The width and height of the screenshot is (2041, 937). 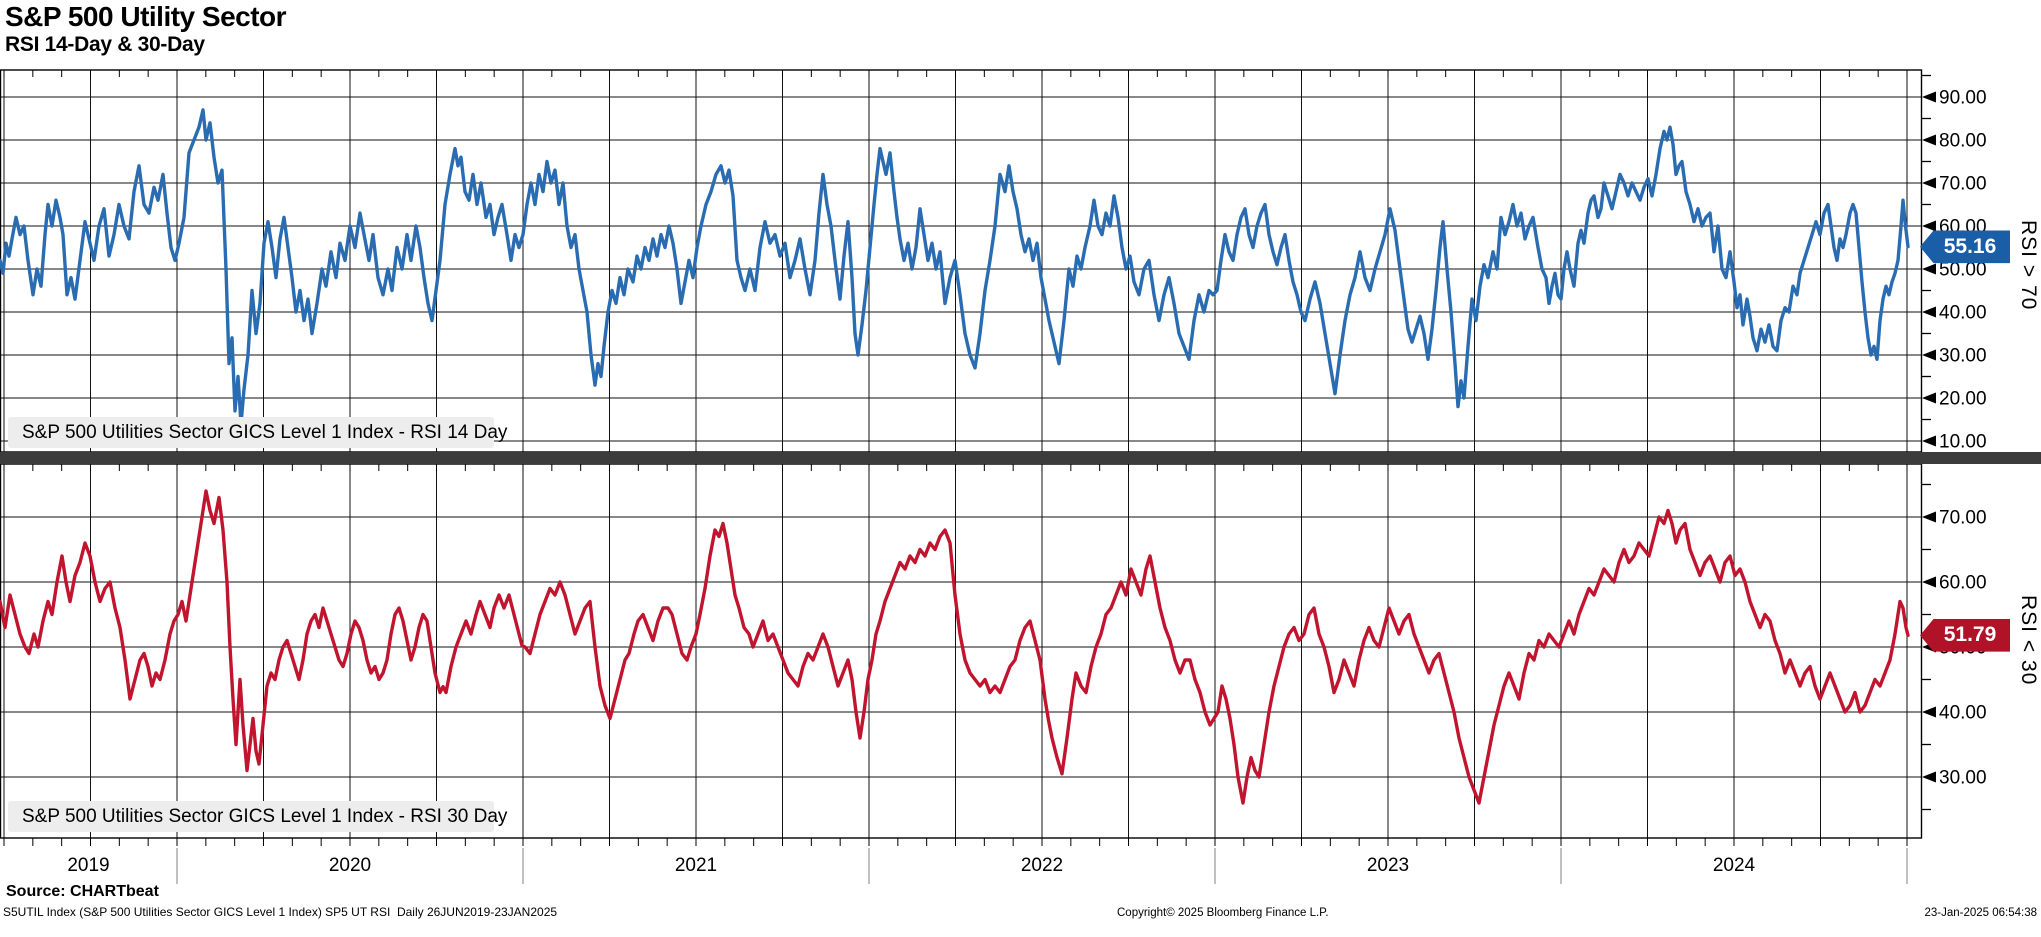 What do you see at coordinates (350, 865) in the screenshot?
I see `xtick-year: 2020` at bounding box center [350, 865].